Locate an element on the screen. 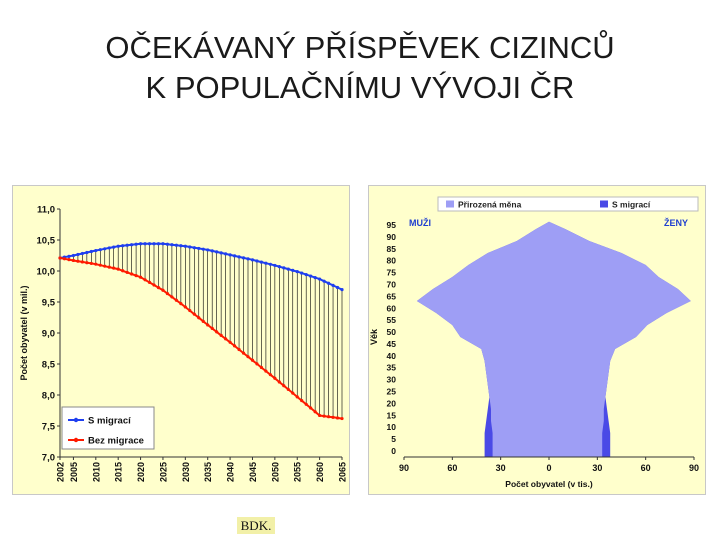  y-tick-label: 75 is located at coordinates (392, 273).